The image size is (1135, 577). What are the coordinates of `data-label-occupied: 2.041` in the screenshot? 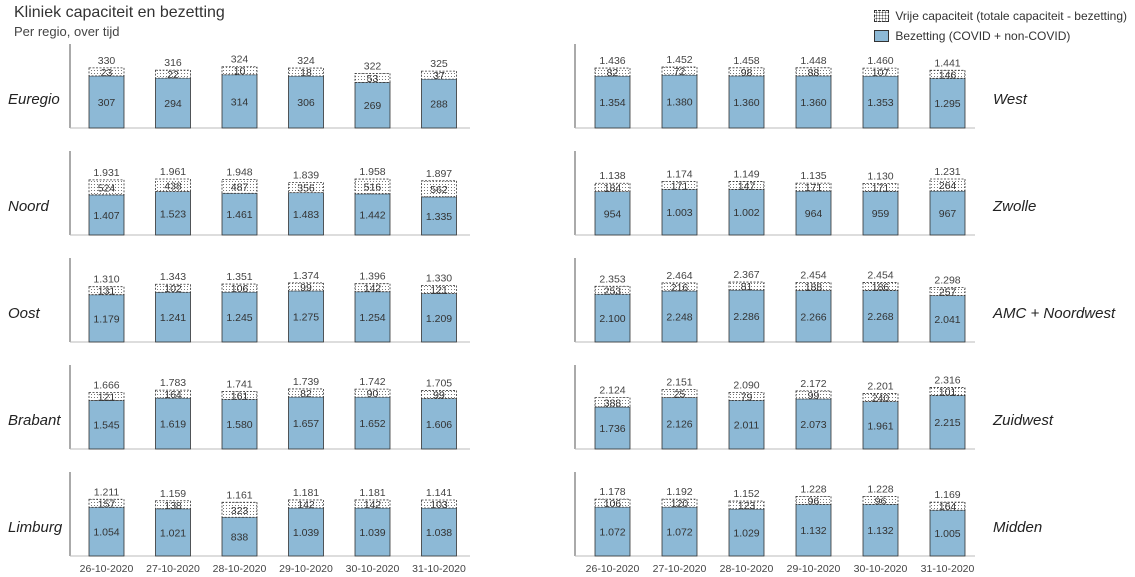 It's located at (947, 320).